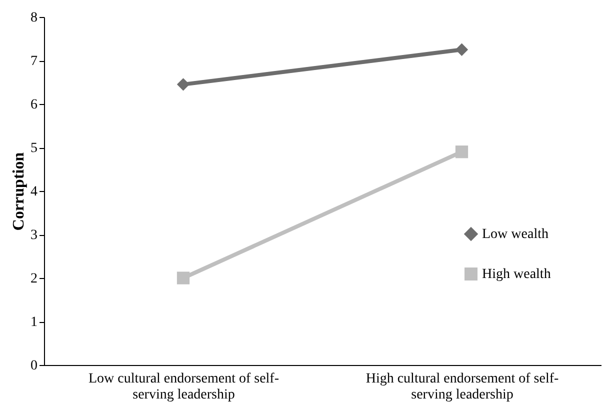 The height and width of the screenshot is (406, 611). I want to click on y-tick-label: 0, so click(34, 366).